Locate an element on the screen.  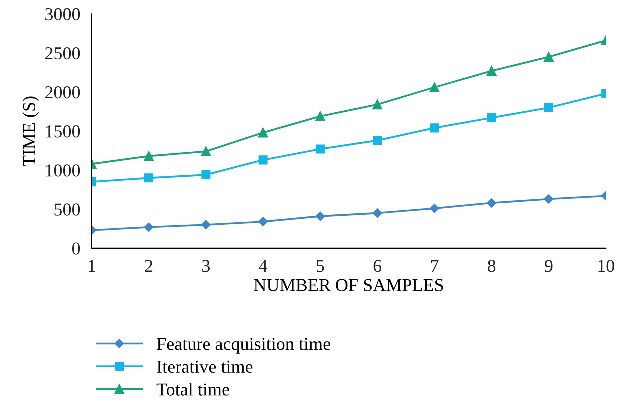
y-tick-label: 2500 is located at coordinates (62, 53).